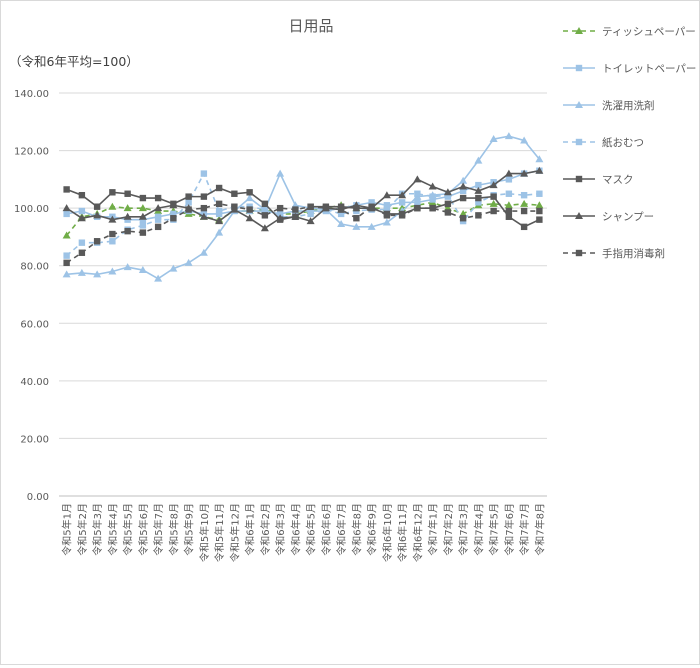 This screenshot has width=700, height=668. I want to click on x-tick-label: 令和7年2月, so click(448, 529).